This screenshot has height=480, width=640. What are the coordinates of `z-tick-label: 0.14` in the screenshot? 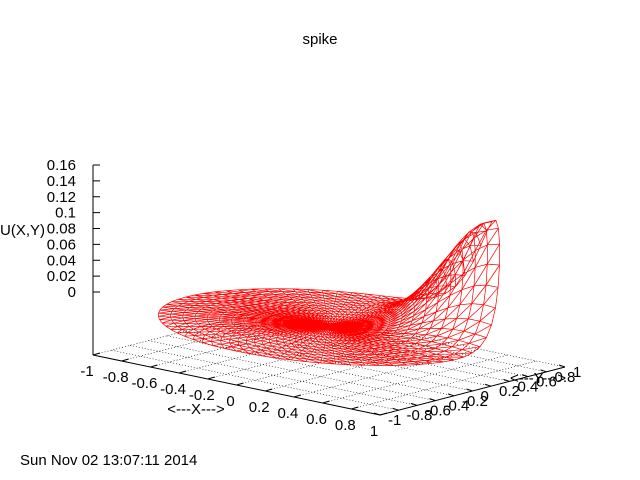 It's located at (61, 181).